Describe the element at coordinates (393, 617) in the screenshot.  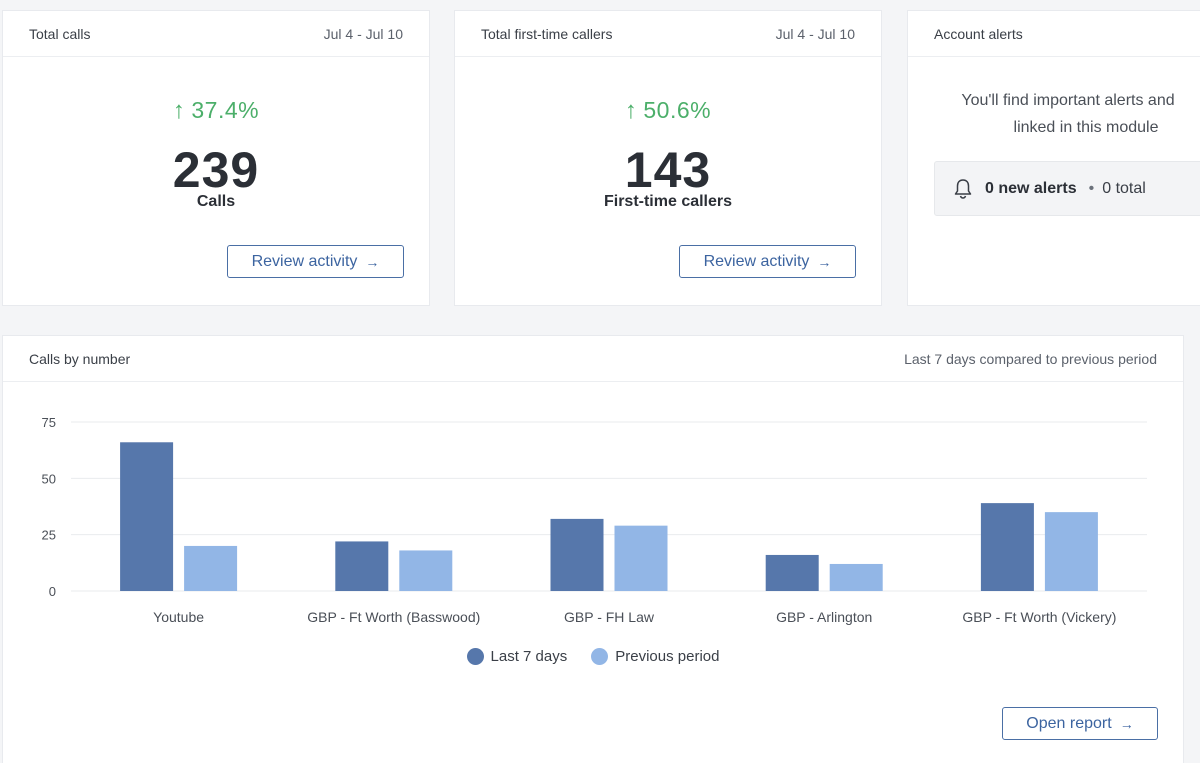
I see `x-tick-label: GBP - Ft Worth (Basswood)` at that location.